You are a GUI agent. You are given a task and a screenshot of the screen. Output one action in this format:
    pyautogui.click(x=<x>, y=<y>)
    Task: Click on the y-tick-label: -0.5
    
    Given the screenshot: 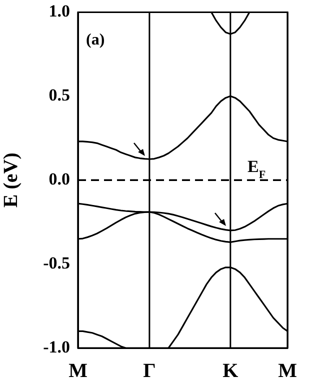 What is the action you would take?
    pyautogui.click(x=56, y=262)
    